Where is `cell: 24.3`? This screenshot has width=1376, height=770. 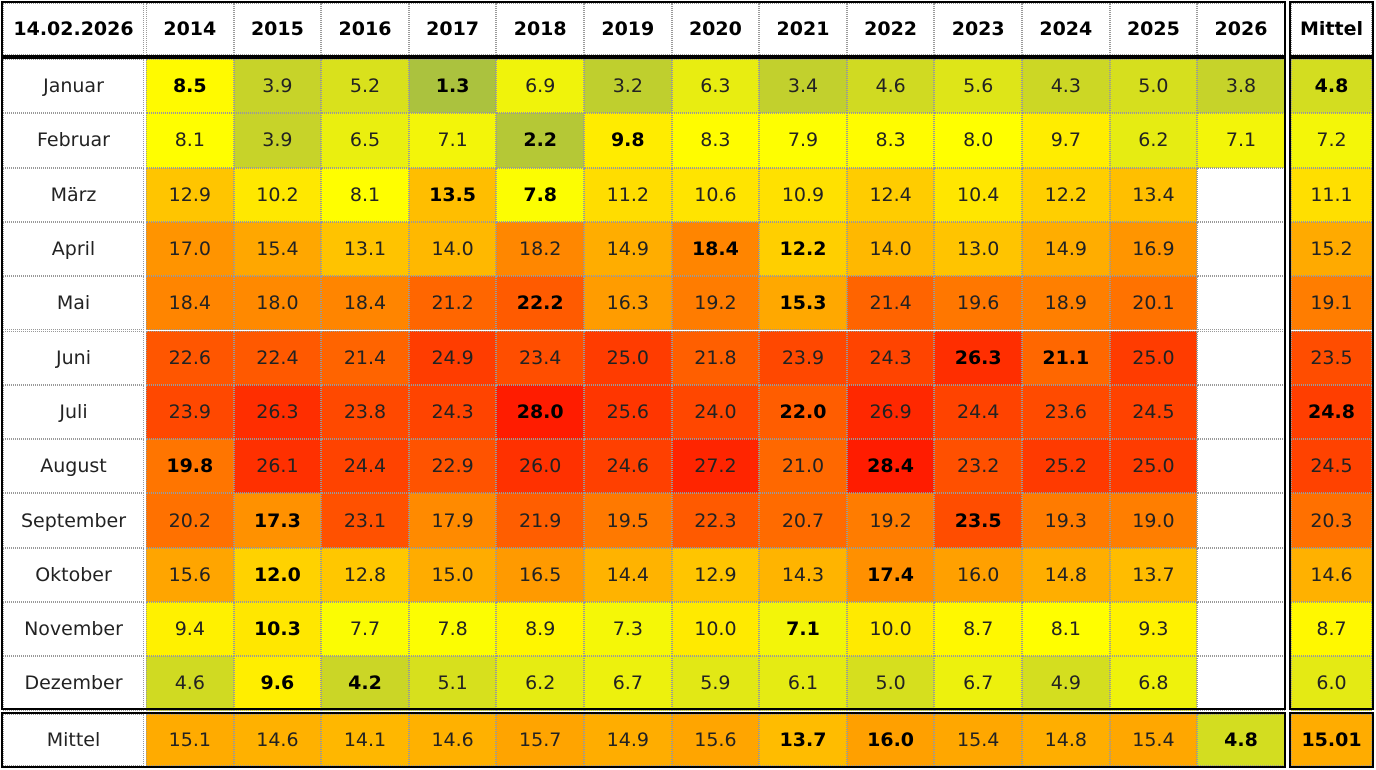
cell: 24.3 is located at coordinates (452, 412).